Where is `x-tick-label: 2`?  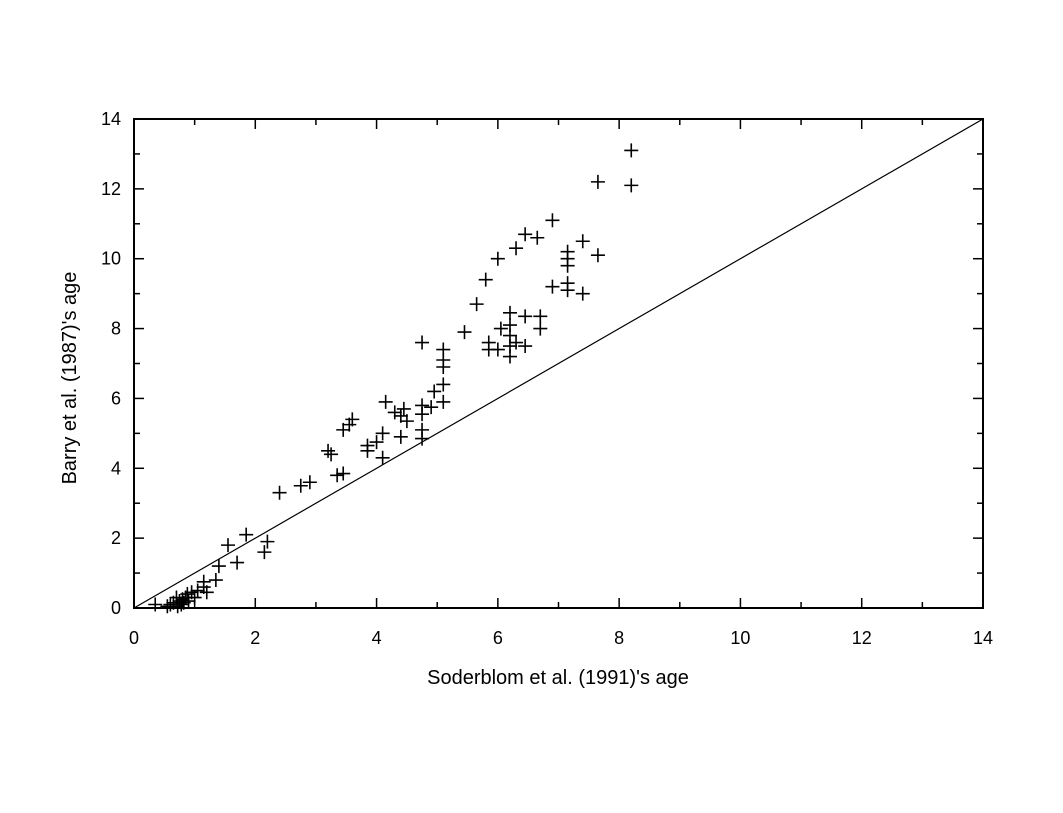
x-tick-label: 2 is located at coordinates (255, 638).